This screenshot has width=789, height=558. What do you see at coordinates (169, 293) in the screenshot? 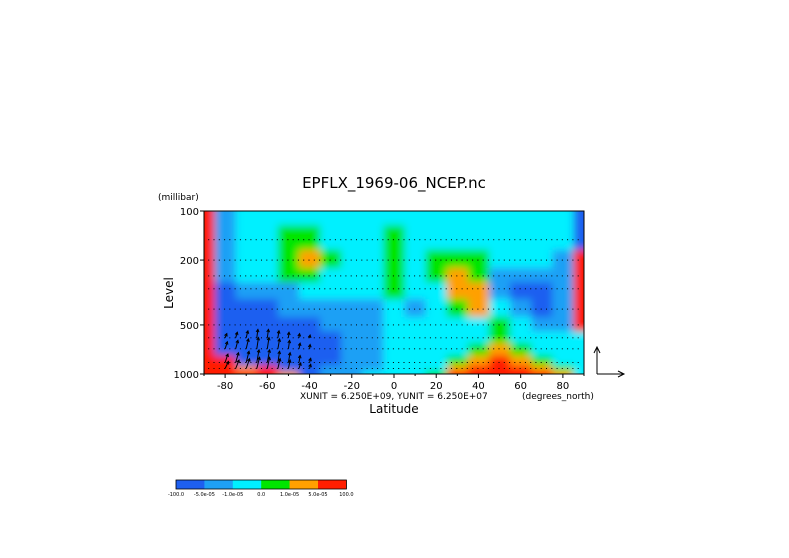
I see `y-axis-title: Level` at bounding box center [169, 293].